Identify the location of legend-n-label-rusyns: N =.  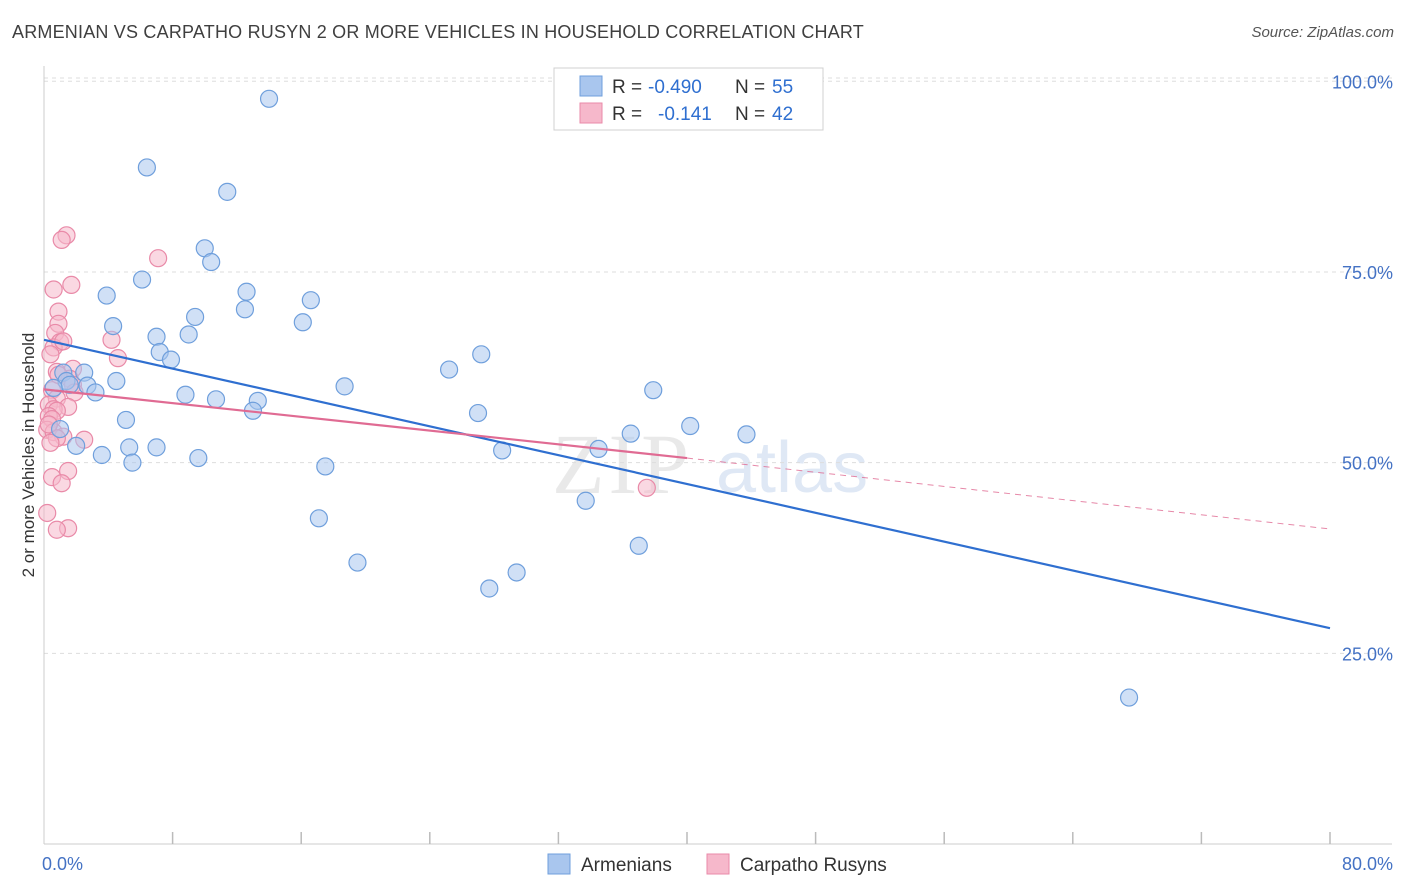
(750, 114).